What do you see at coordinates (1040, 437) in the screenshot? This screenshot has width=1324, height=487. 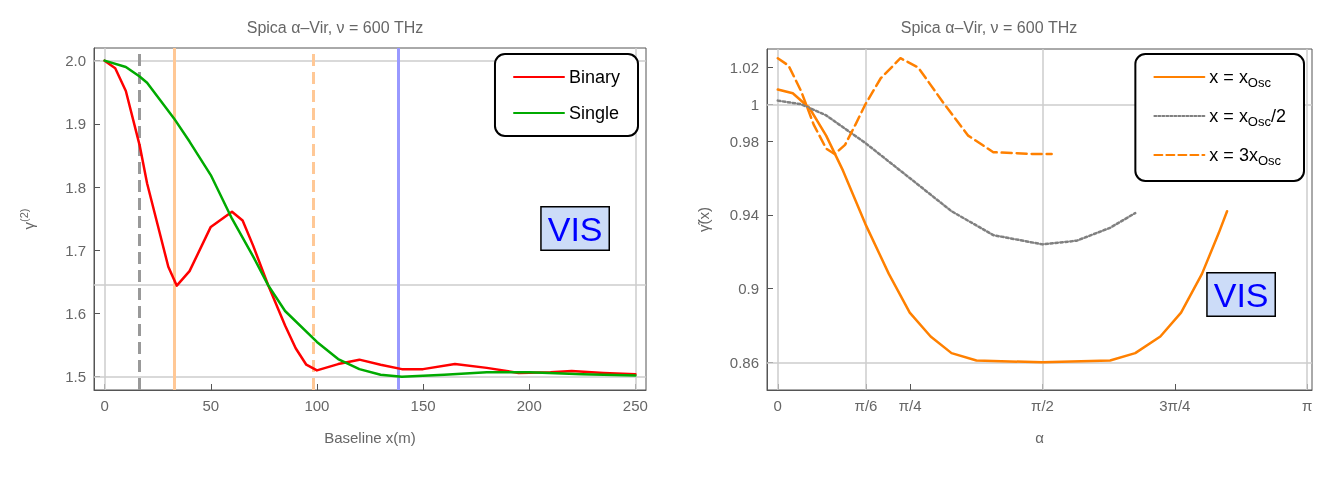 I see `x-axis-title: α` at bounding box center [1040, 437].